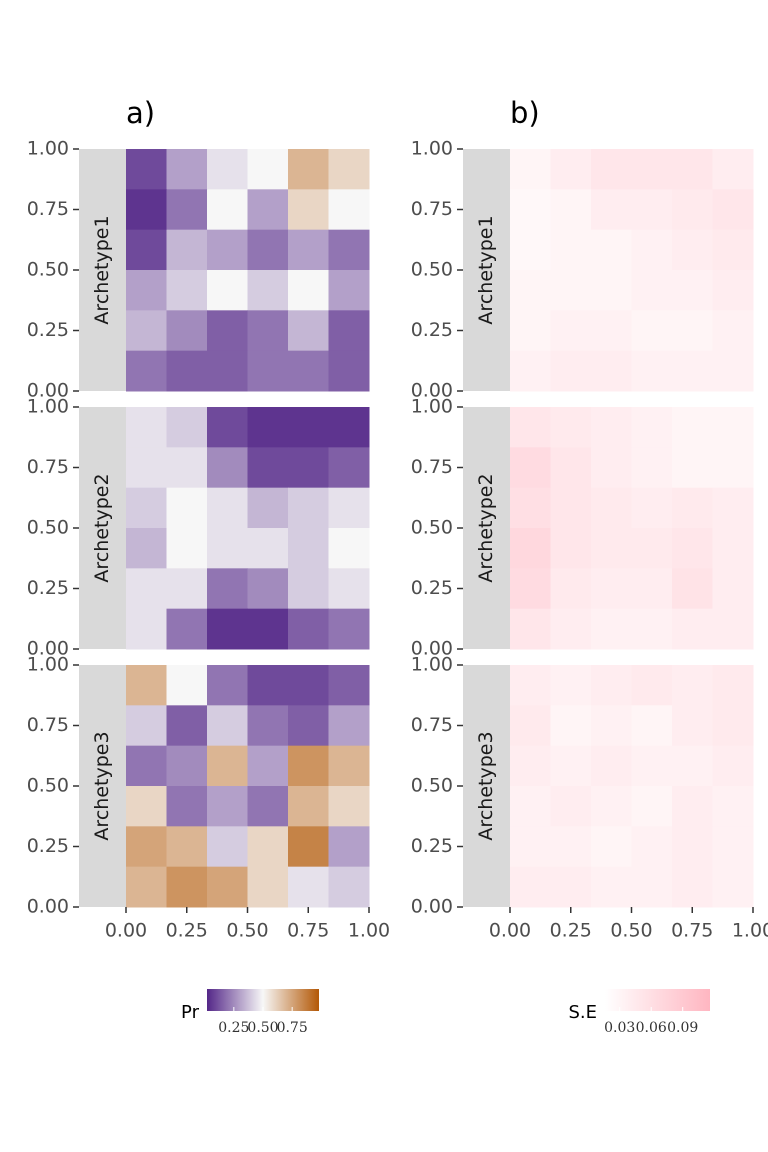 Image resolution: width=768 pixels, height=1152 pixels. Describe the element at coordinates (657, 1000) in the screenshot. I see `colorbar` at that location.